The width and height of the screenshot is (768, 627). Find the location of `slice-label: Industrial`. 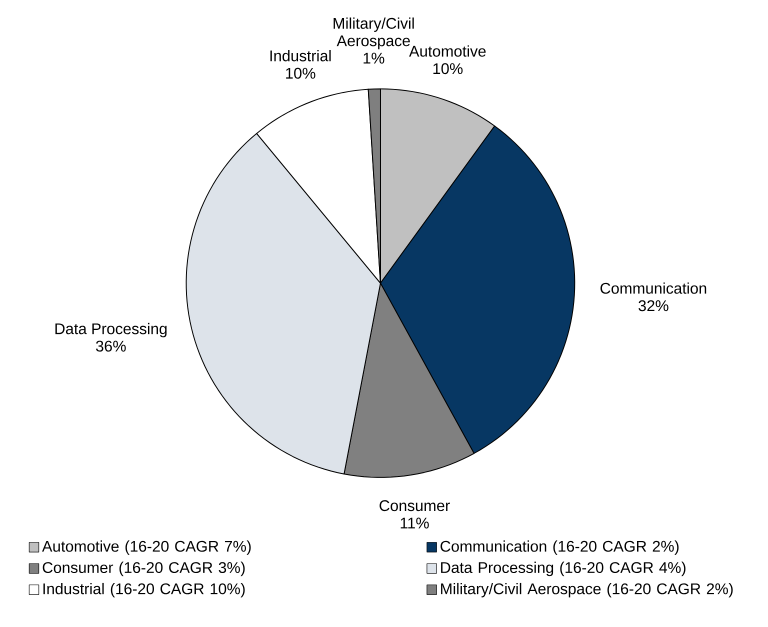

slice-label: Industrial is located at coordinates (300, 56).